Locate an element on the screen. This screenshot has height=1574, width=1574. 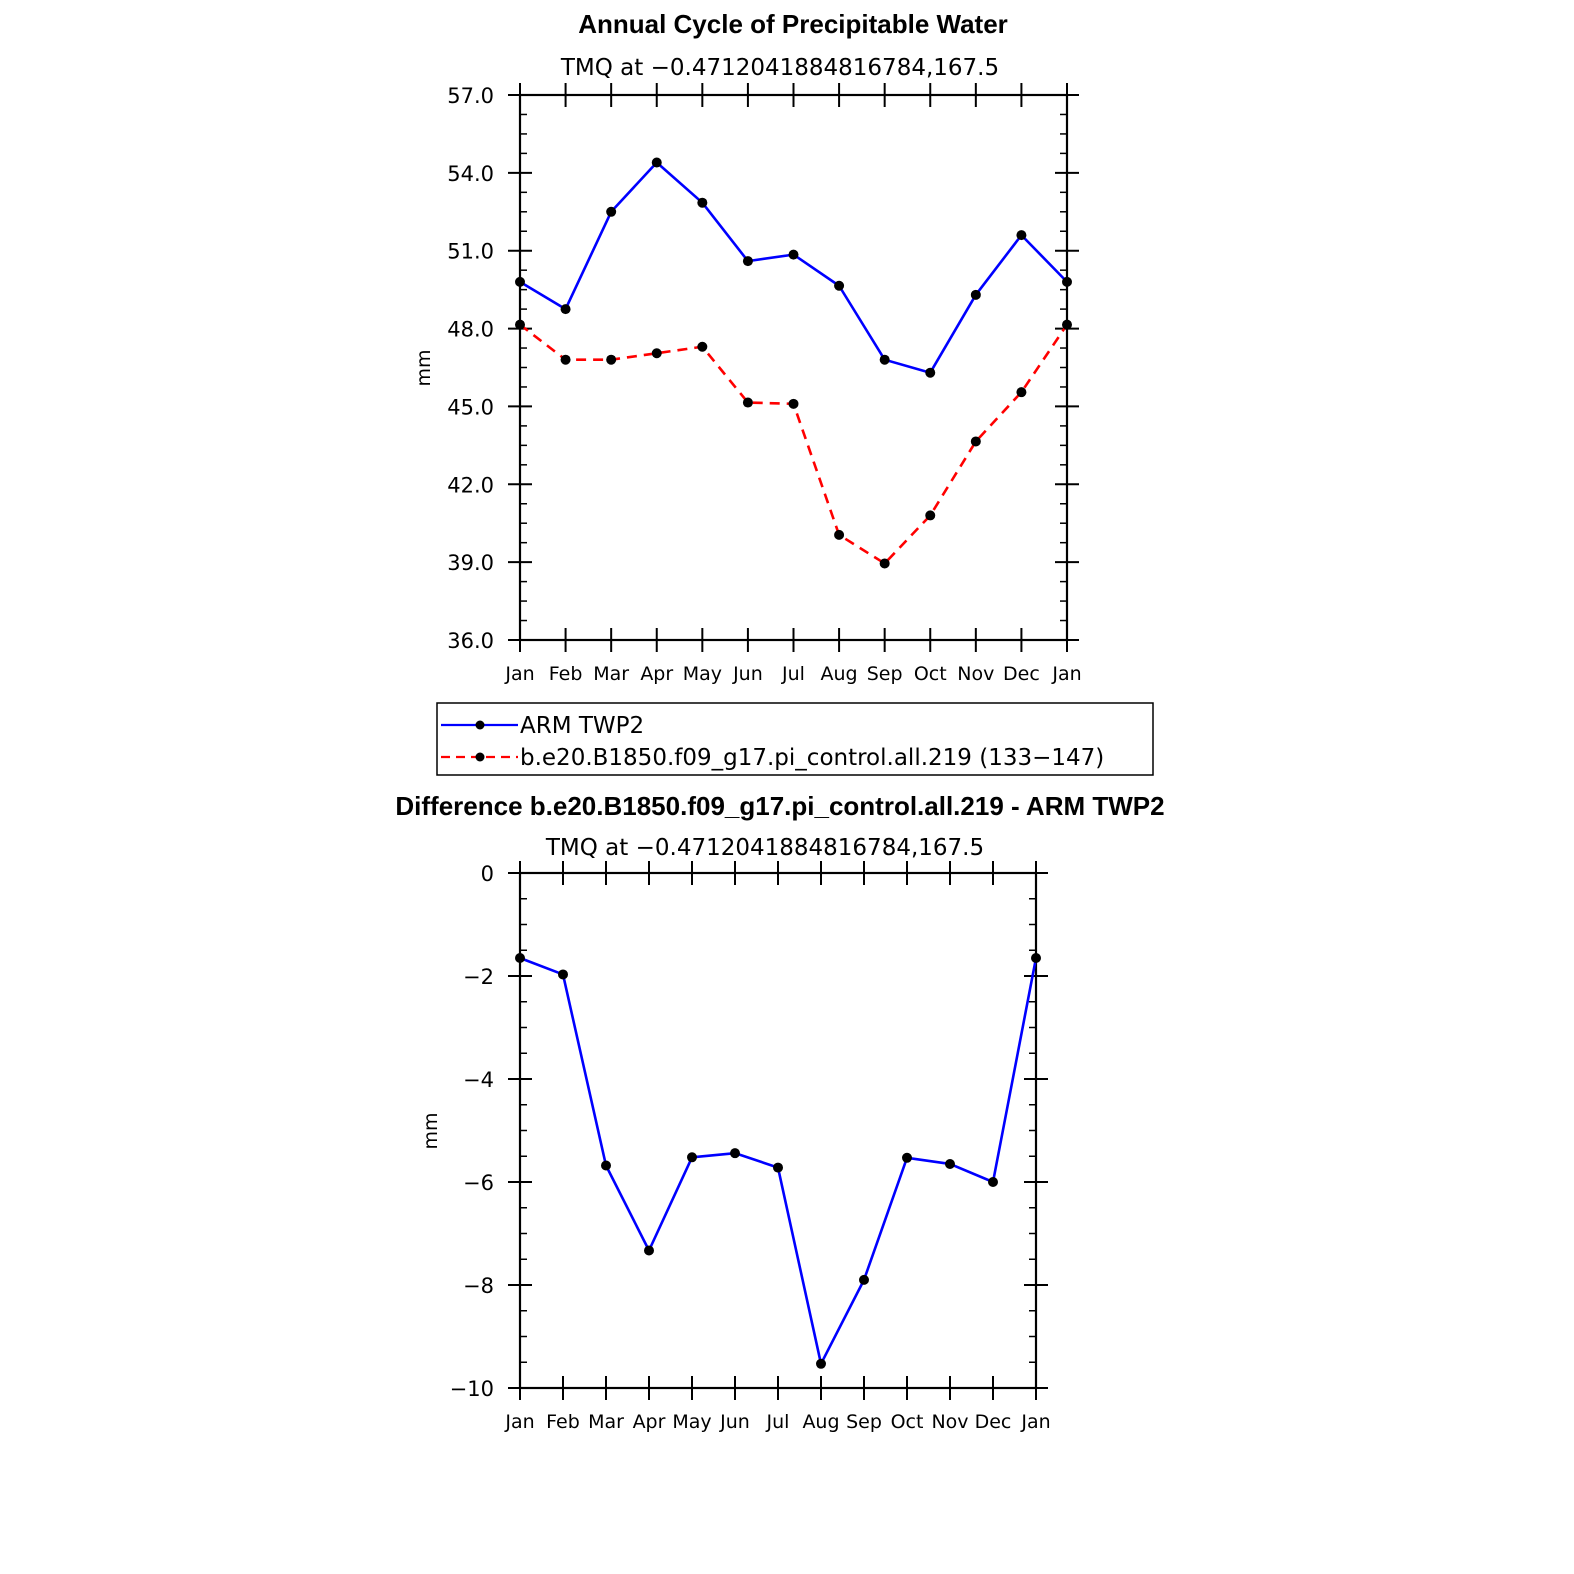
y-tick-label: −6 is located at coordinates (478, 1183).